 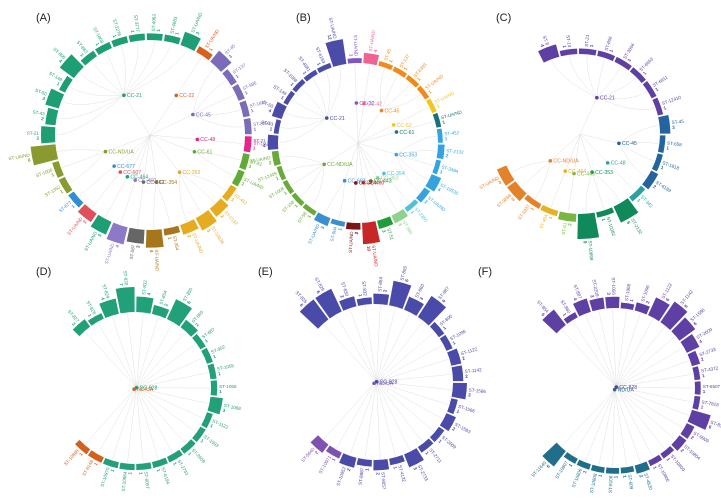 I want to click on st-label: ST-1096, so click(x=645, y=293).